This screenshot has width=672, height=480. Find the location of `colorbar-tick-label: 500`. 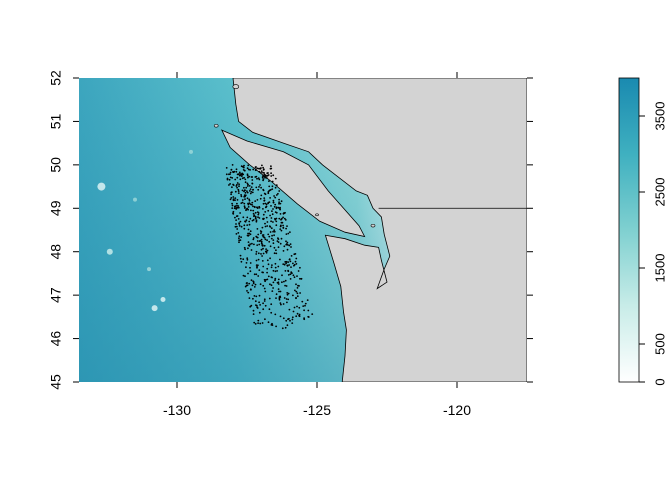

colorbar-tick-label: 500 is located at coordinates (659, 344).